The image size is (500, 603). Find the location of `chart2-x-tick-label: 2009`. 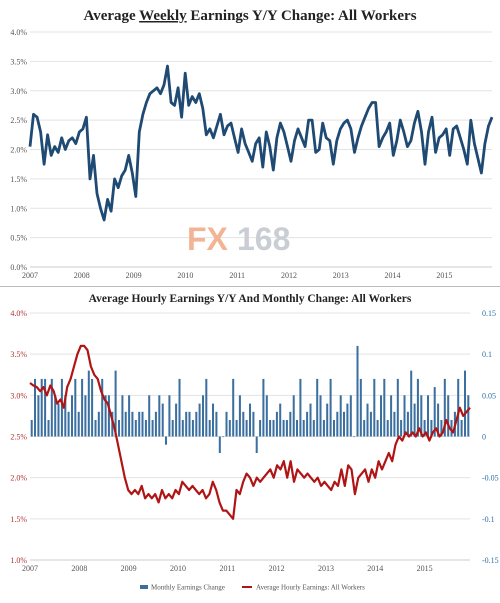

chart2-x-tick-label: 2009 is located at coordinates (129, 568).